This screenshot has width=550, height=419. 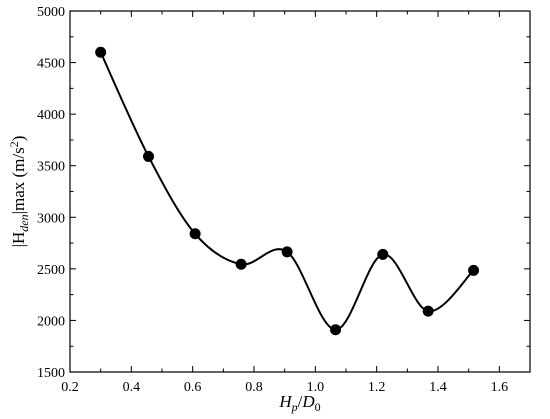 I want to click on y-tick-label: 2500, so click(x=51, y=270).